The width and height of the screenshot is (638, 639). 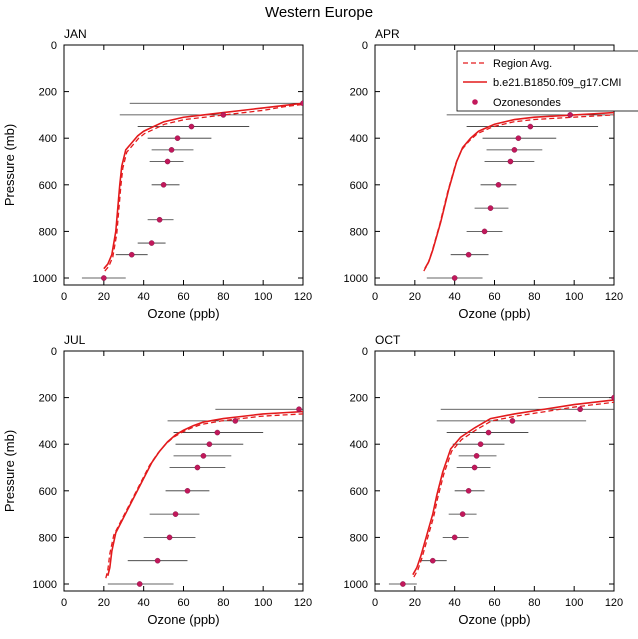 What do you see at coordinates (75, 34) in the screenshot?
I see `panel-label: JAN` at bounding box center [75, 34].